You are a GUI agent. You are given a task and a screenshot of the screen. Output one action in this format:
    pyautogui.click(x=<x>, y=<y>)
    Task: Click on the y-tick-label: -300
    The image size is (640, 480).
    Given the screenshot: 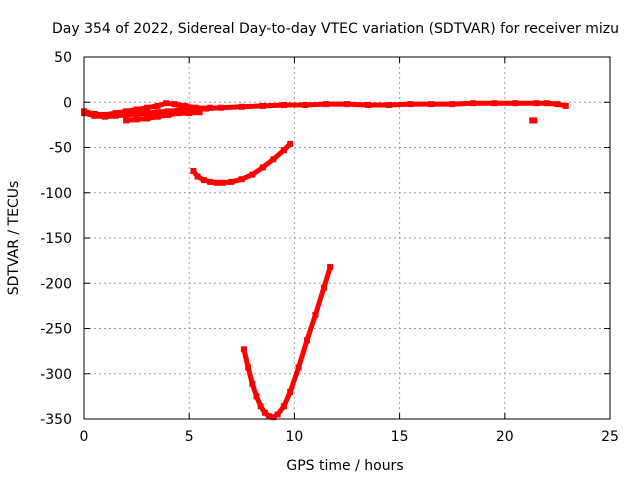 What is the action you would take?
    pyautogui.click(x=56, y=375)
    